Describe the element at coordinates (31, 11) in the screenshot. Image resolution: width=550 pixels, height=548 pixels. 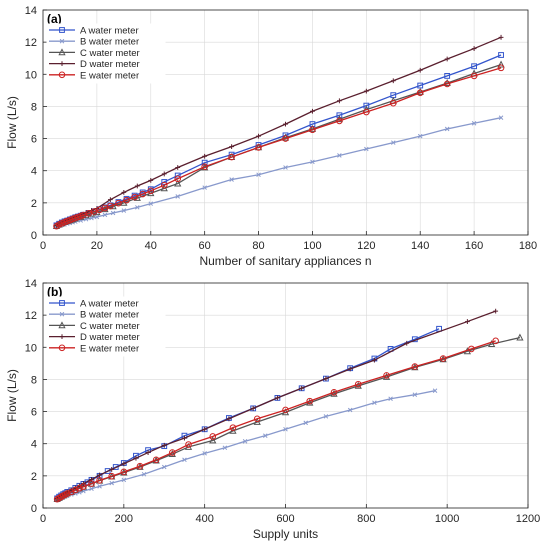
I see `y-tick-label: 14` at that location.